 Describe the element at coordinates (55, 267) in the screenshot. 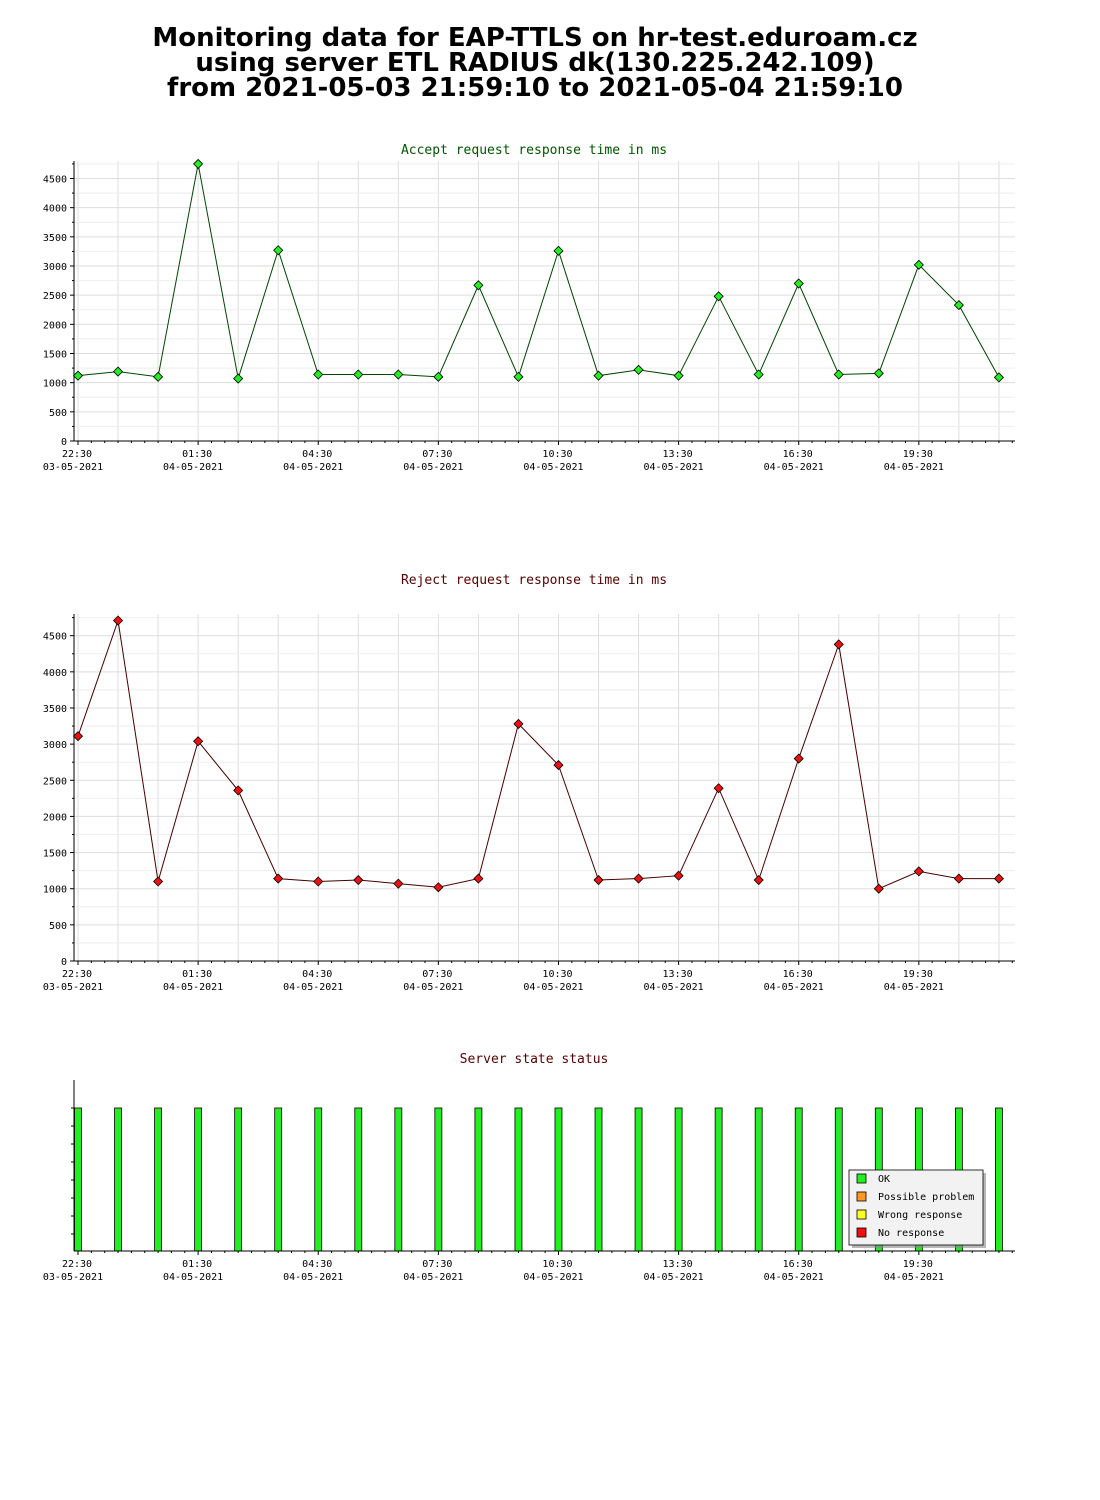

I see `y-tick-label: 3000` at that location.